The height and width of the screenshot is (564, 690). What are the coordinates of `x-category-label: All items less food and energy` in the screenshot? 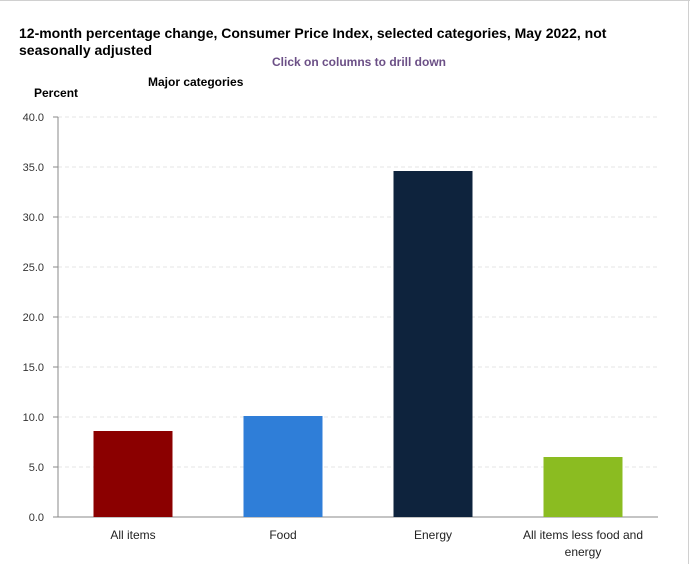 It's located at (583, 543).